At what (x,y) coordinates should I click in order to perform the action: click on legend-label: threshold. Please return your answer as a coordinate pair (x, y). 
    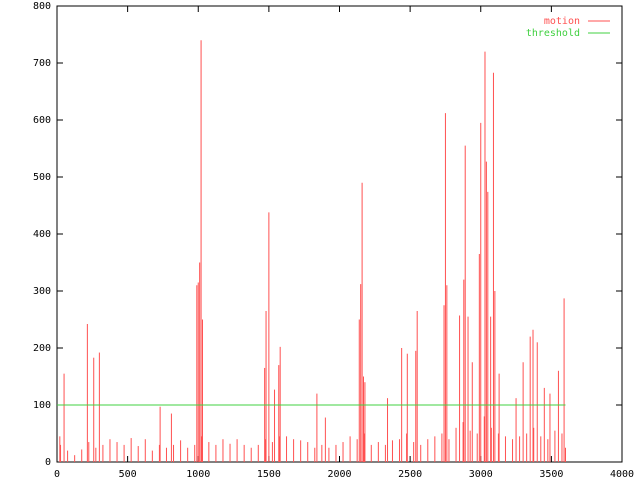
    Looking at the image, I should click on (553, 33).